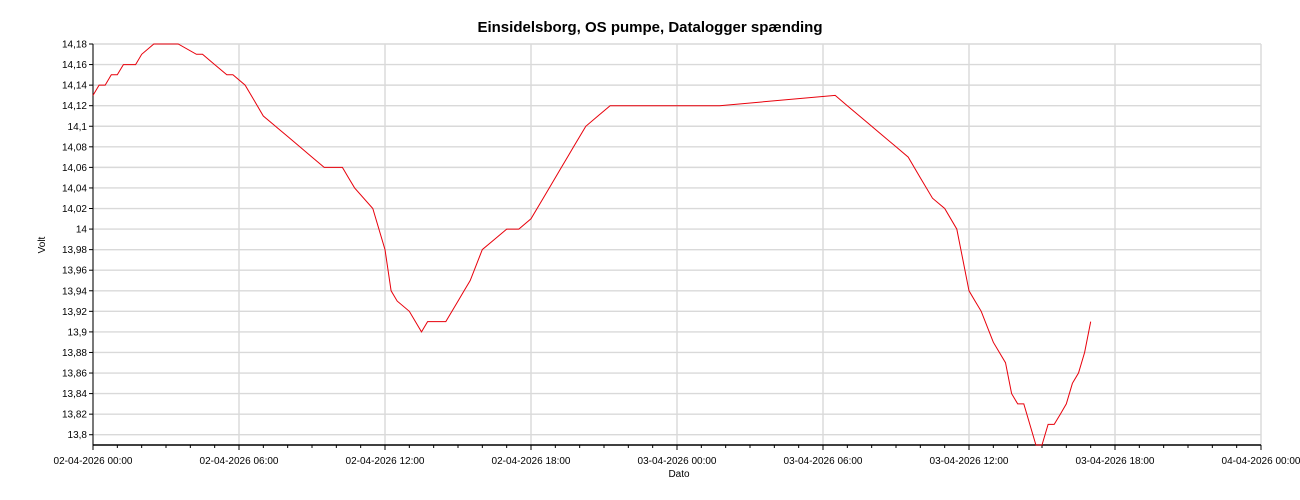 This screenshot has height=500, width=1300. What do you see at coordinates (42, 244) in the screenshot?
I see `y-axis-title: Volt` at bounding box center [42, 244].